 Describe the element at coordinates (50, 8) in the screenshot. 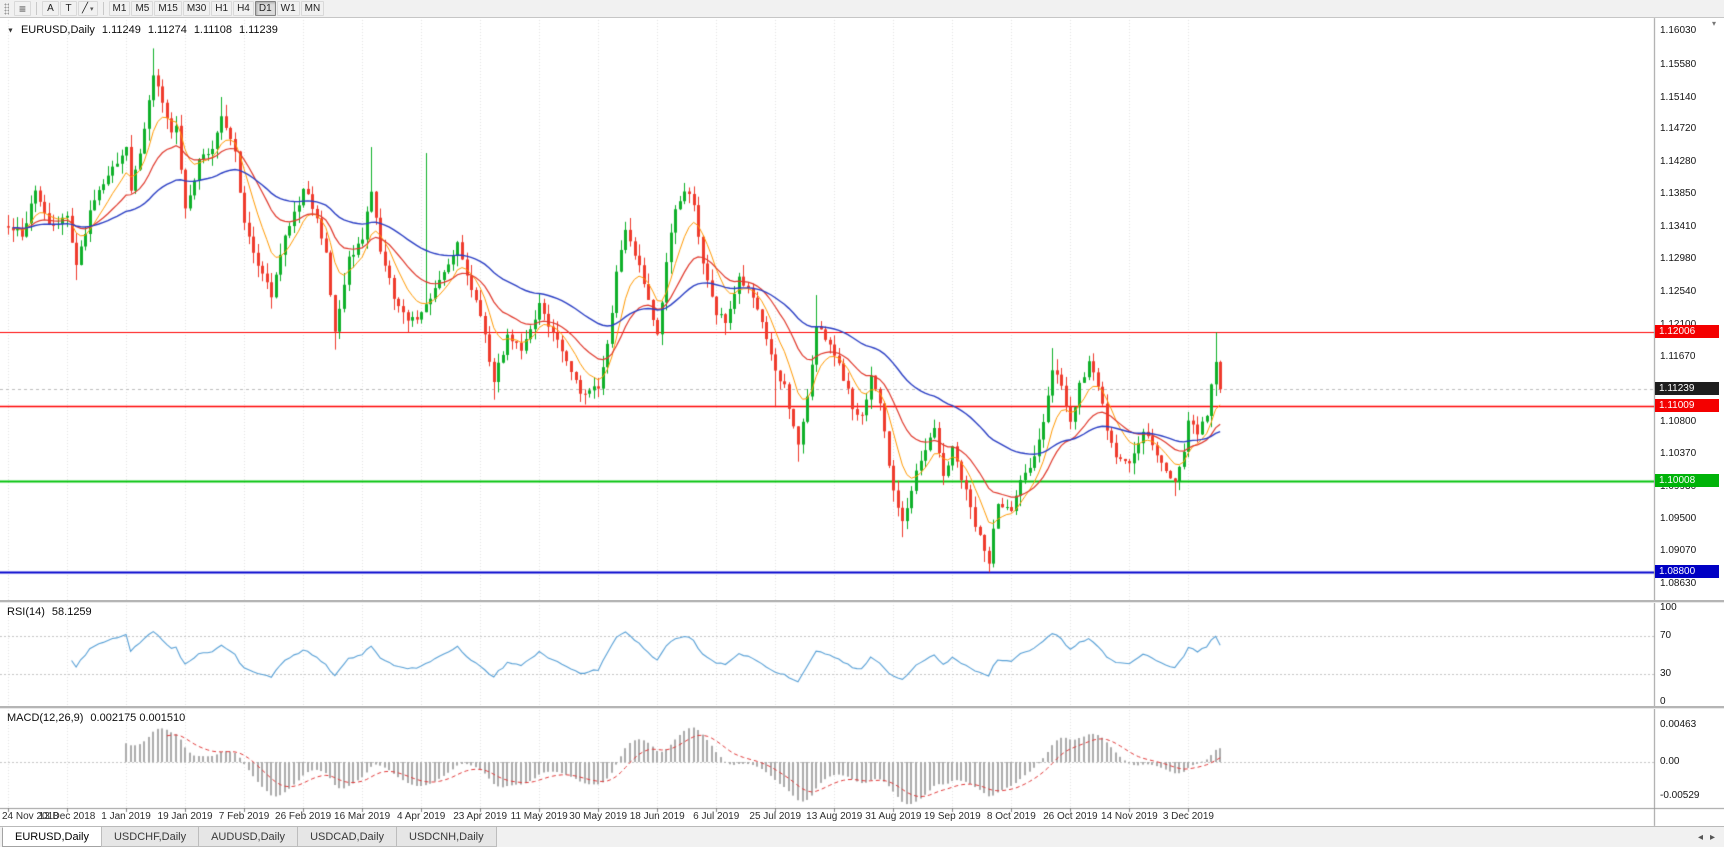

I see `cursor-tool-button: A` at that location.